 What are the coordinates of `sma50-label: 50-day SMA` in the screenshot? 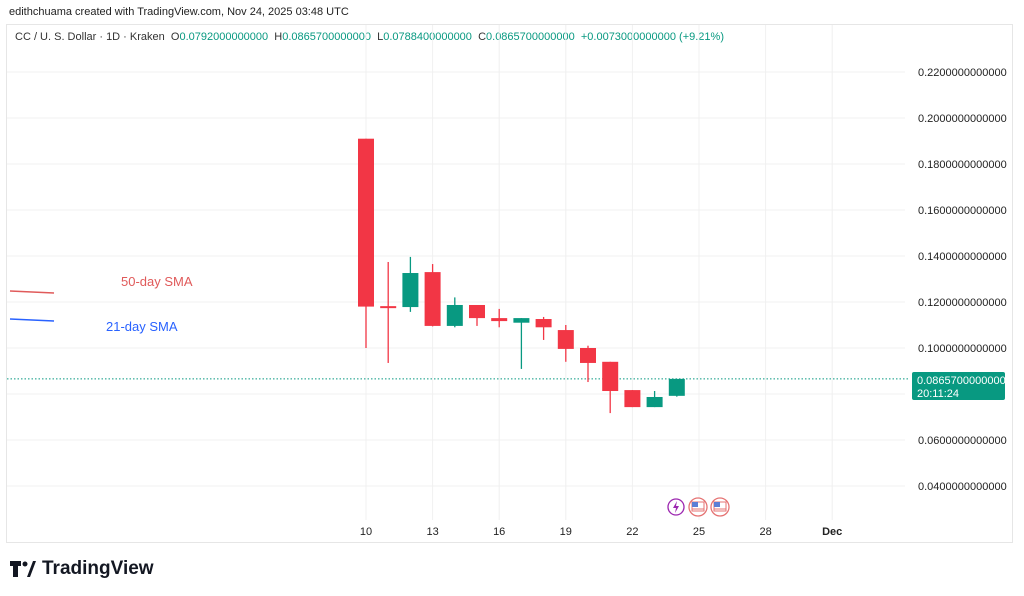 It's located at (157, 281).